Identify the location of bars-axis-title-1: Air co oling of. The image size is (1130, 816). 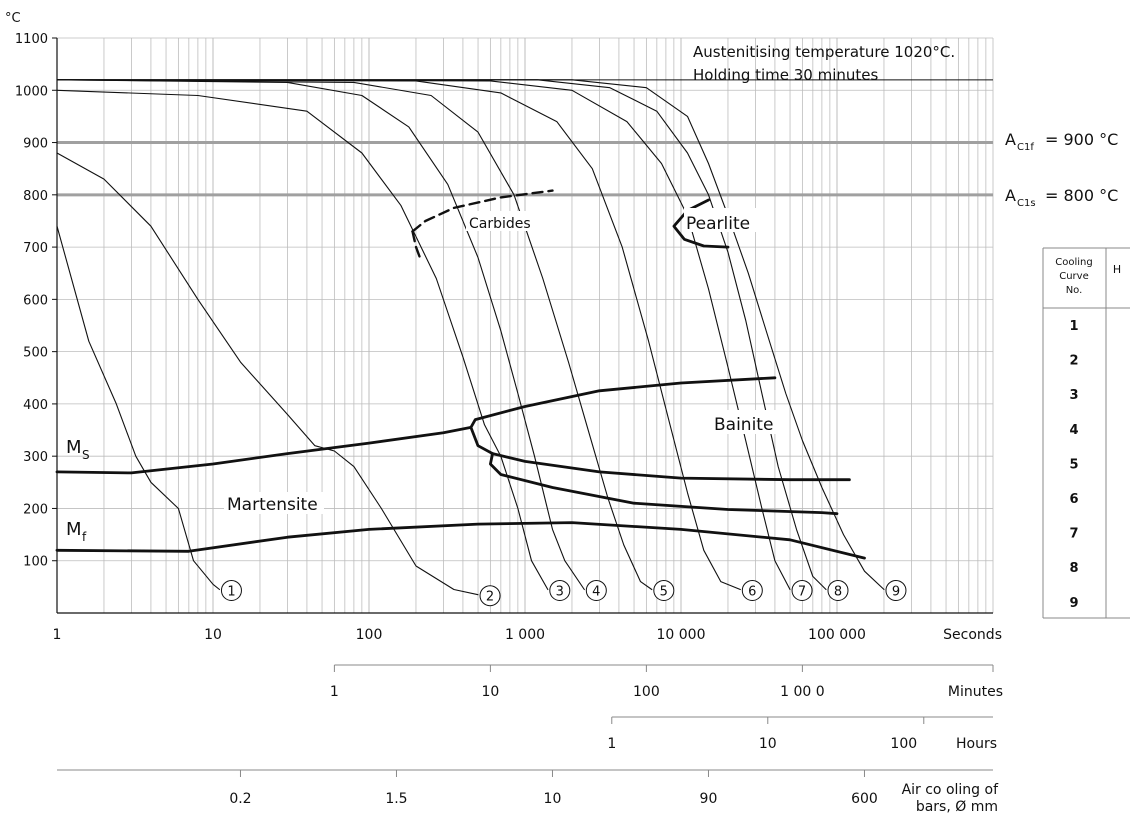
(951, 790).